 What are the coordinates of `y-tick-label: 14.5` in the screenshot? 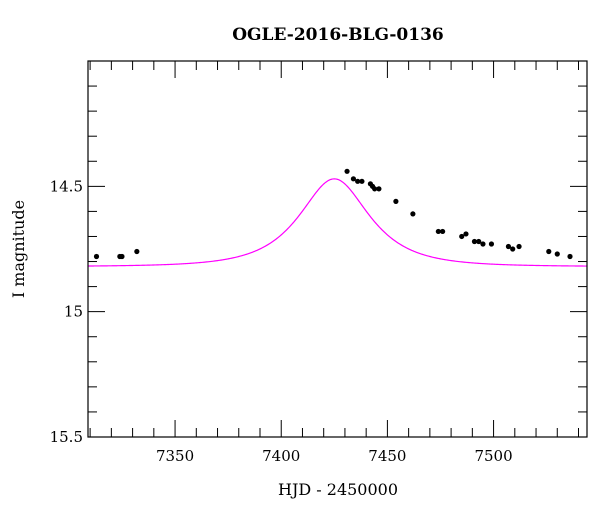 It's located at (66, 186).